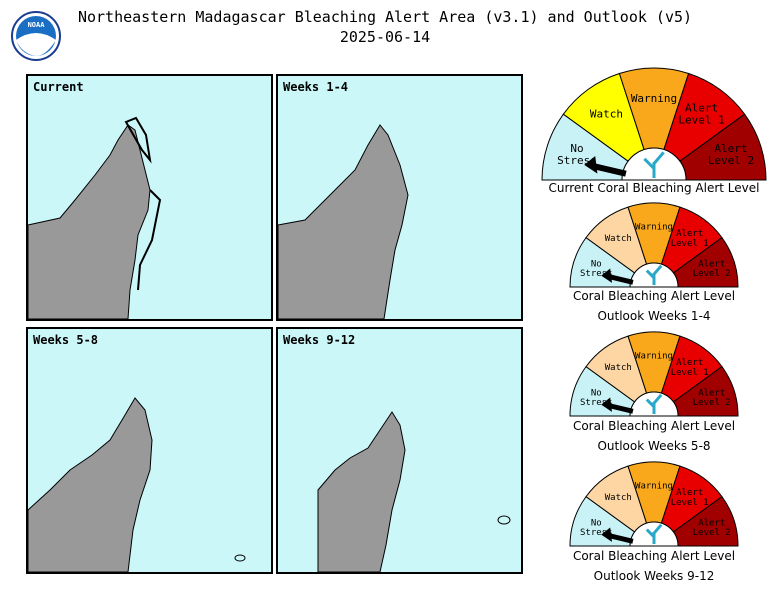 The width and height of the screenshot is (770, 600). I want to click on gauge-caption: Outlook Weeks 1-4, so click(653, 316).